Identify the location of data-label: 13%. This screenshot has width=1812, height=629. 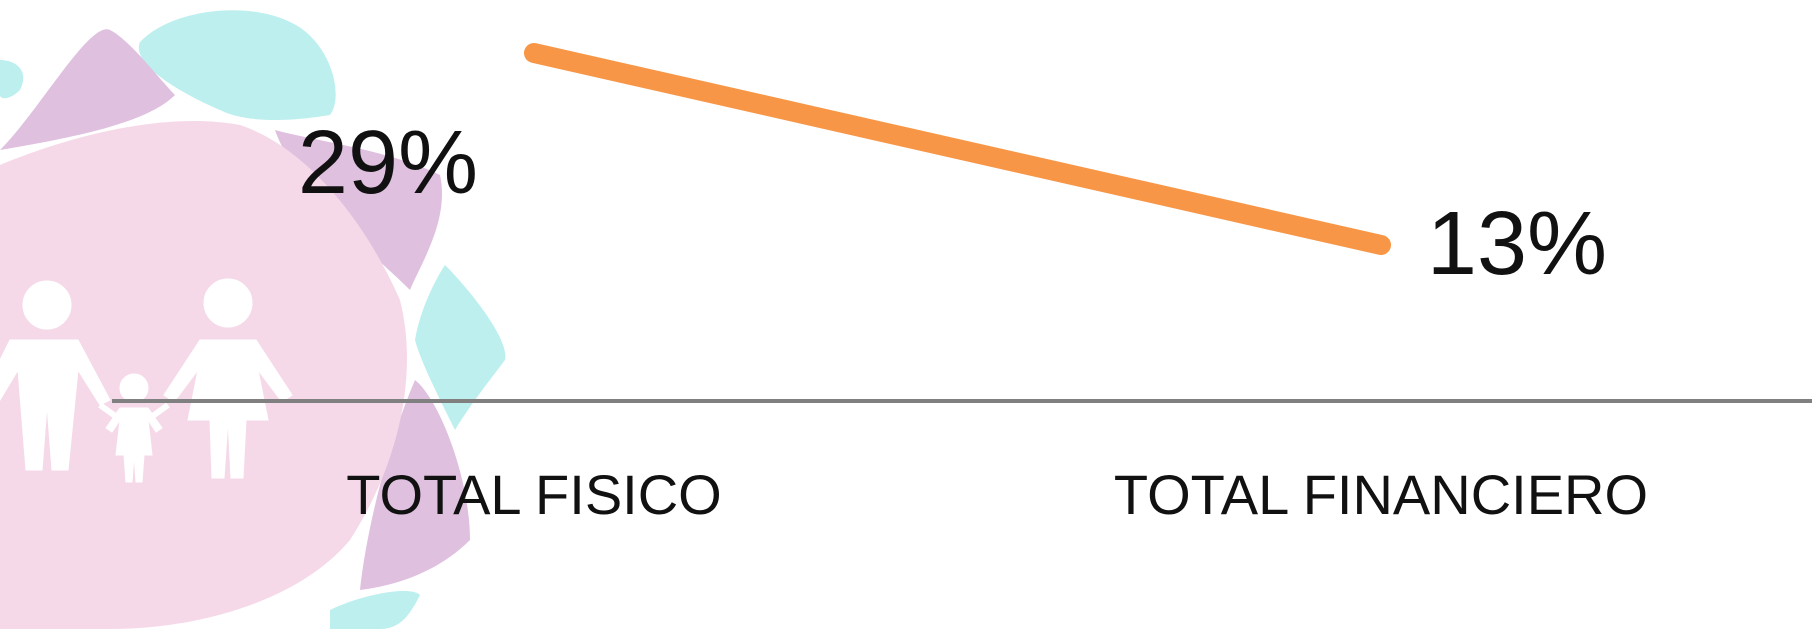
(1517, 244).